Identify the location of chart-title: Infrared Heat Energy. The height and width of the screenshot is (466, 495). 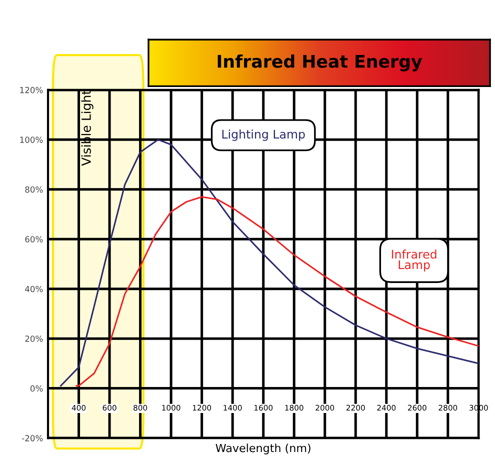
(320, 63).